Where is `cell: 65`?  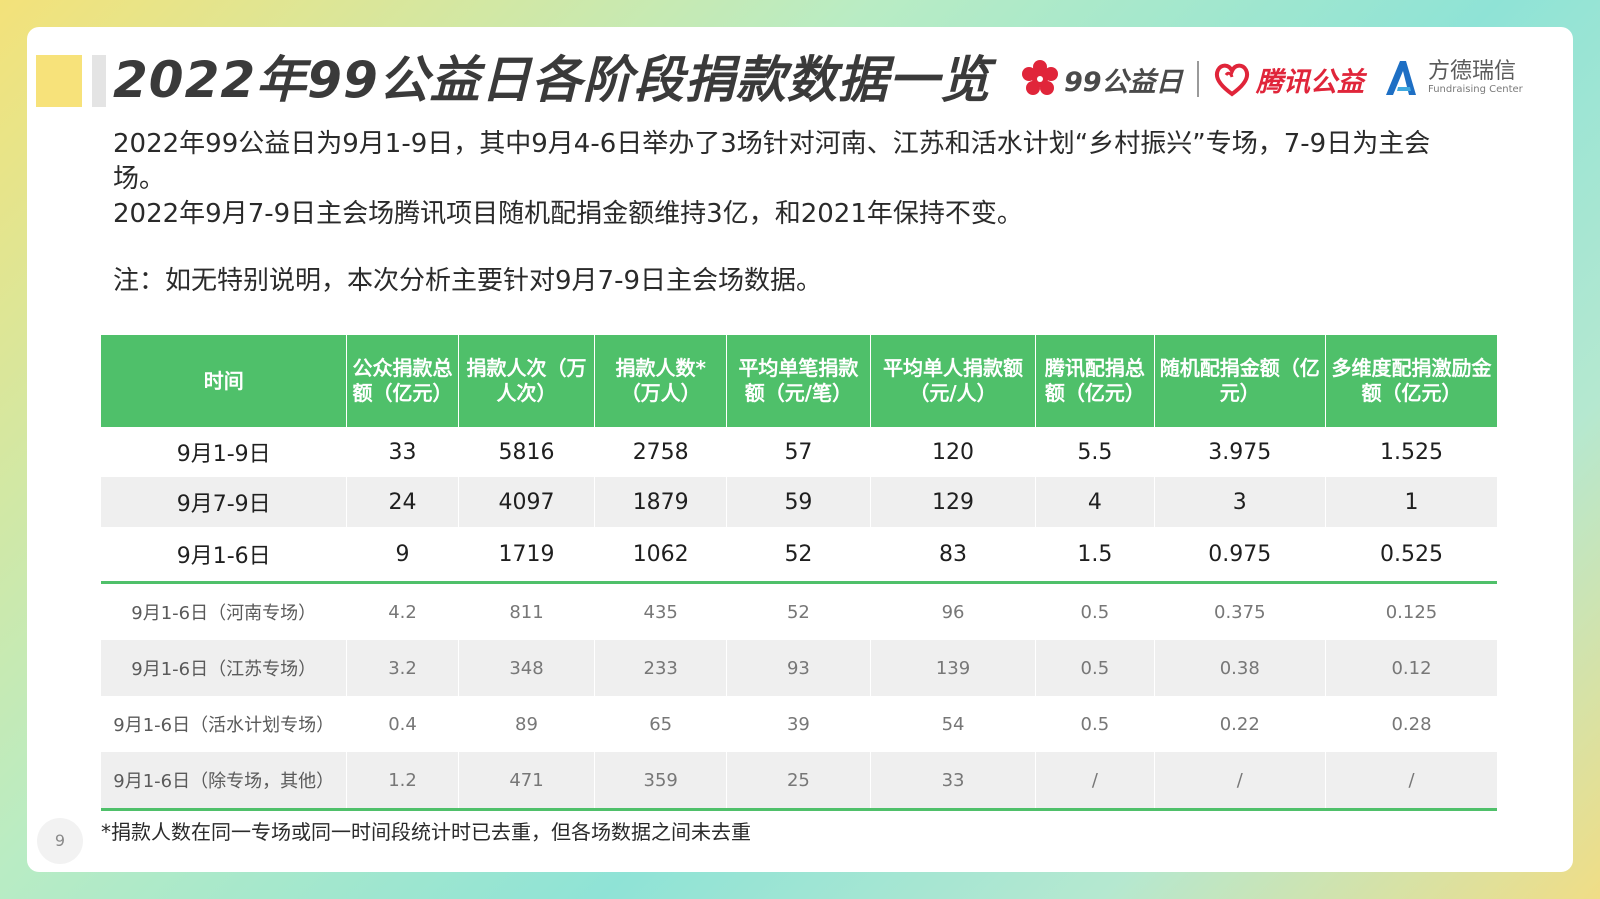
cell: 65 is located at coordinates (660, 724).